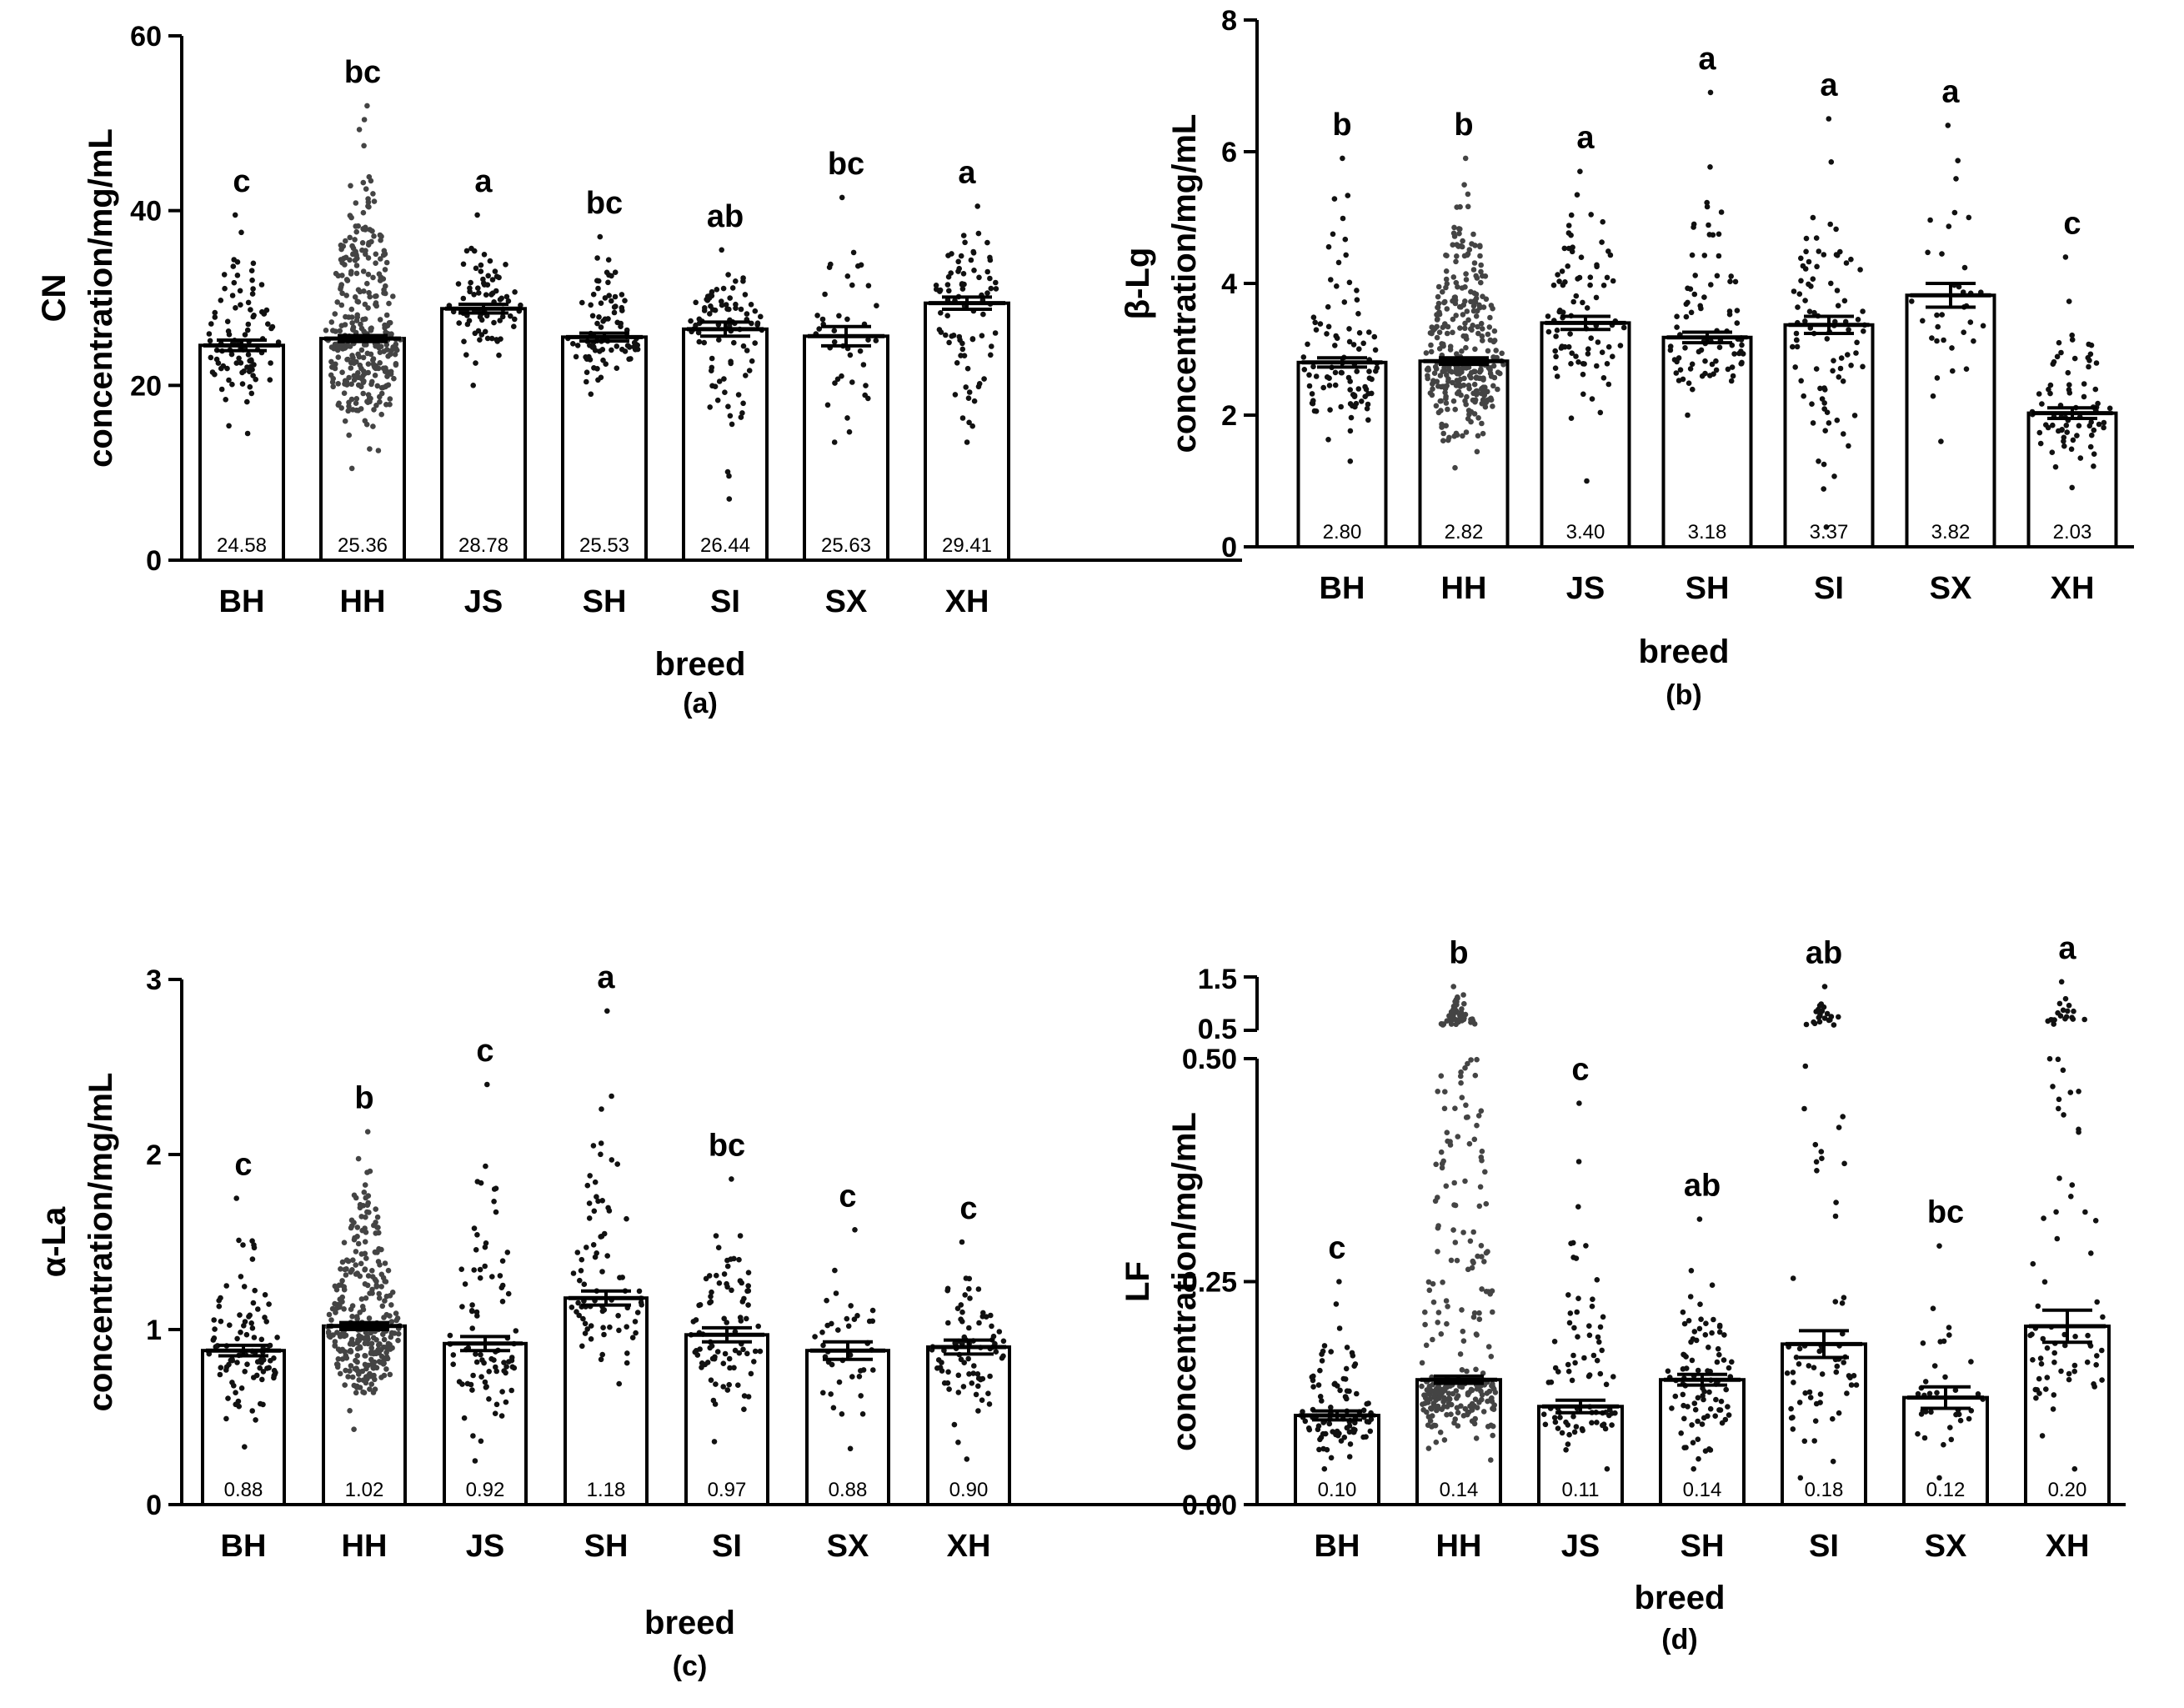  What do you see at coordinates (365, 1547) in the screenshot?
I see `x-tick-label: HH` at bounding box center [365, 1547].